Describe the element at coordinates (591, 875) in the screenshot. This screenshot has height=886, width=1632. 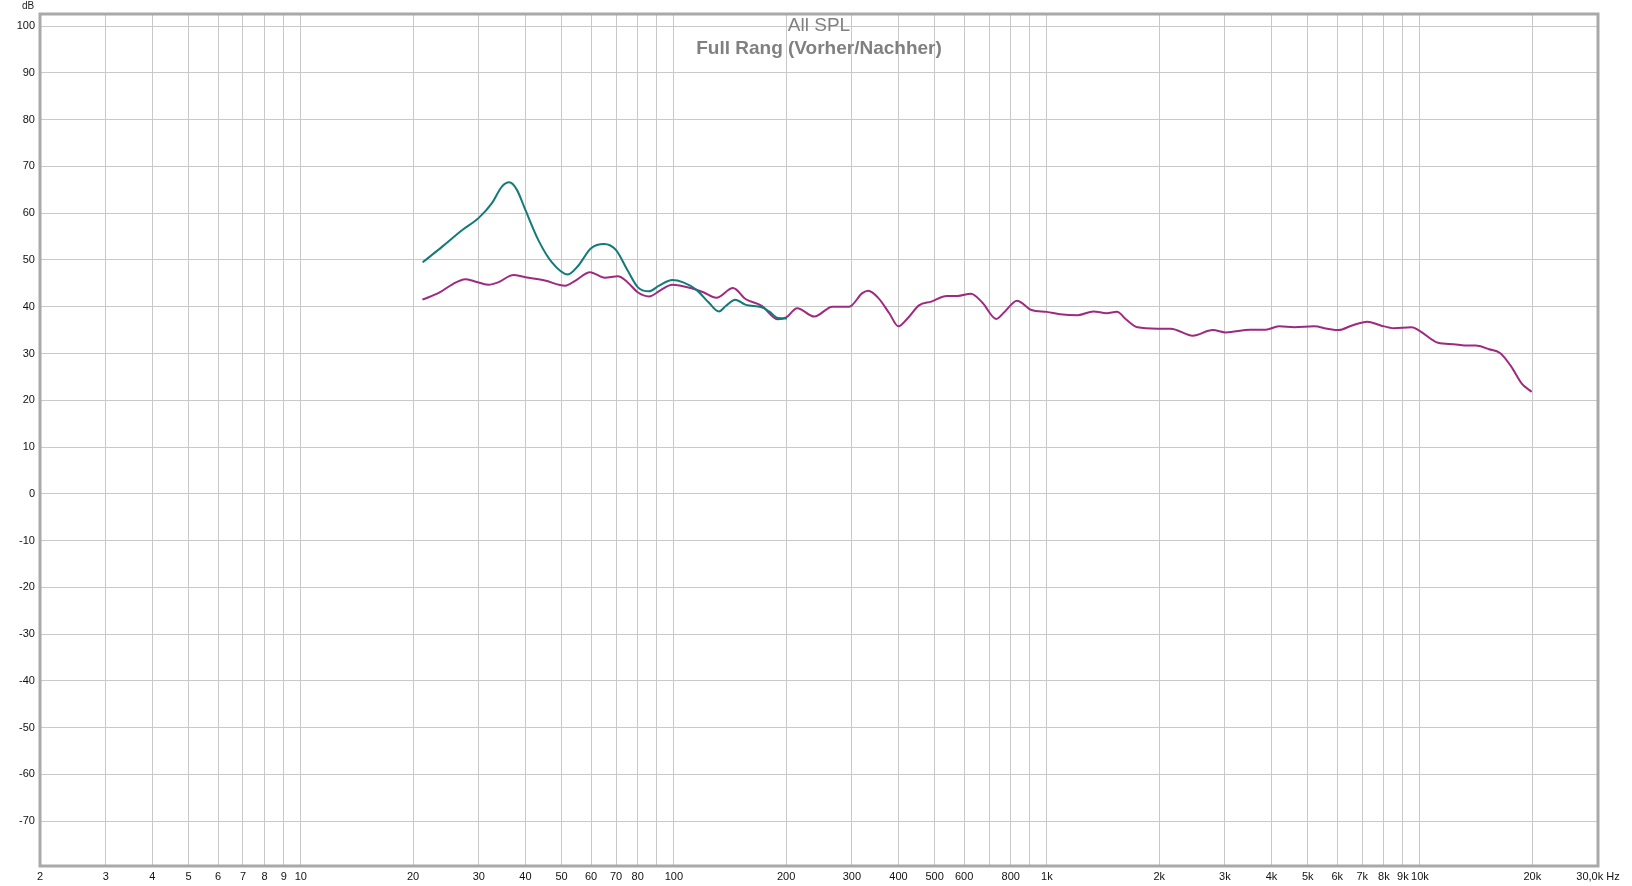
I see `x-tick-label: 60` at that location.